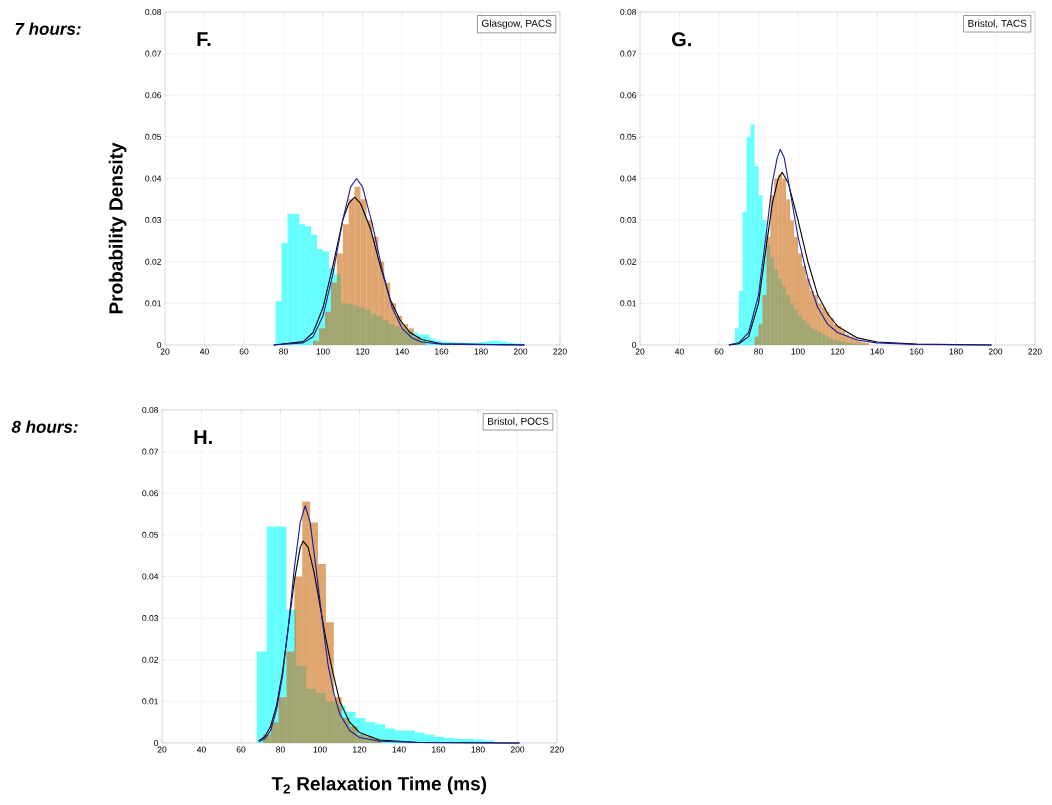 The width and height of the screenshot is (1052, 805). What do you see at coordinates (997, 24) in the screenshot?
I see `annotation: Bristol, TACS` at bounding box center [997, 24].